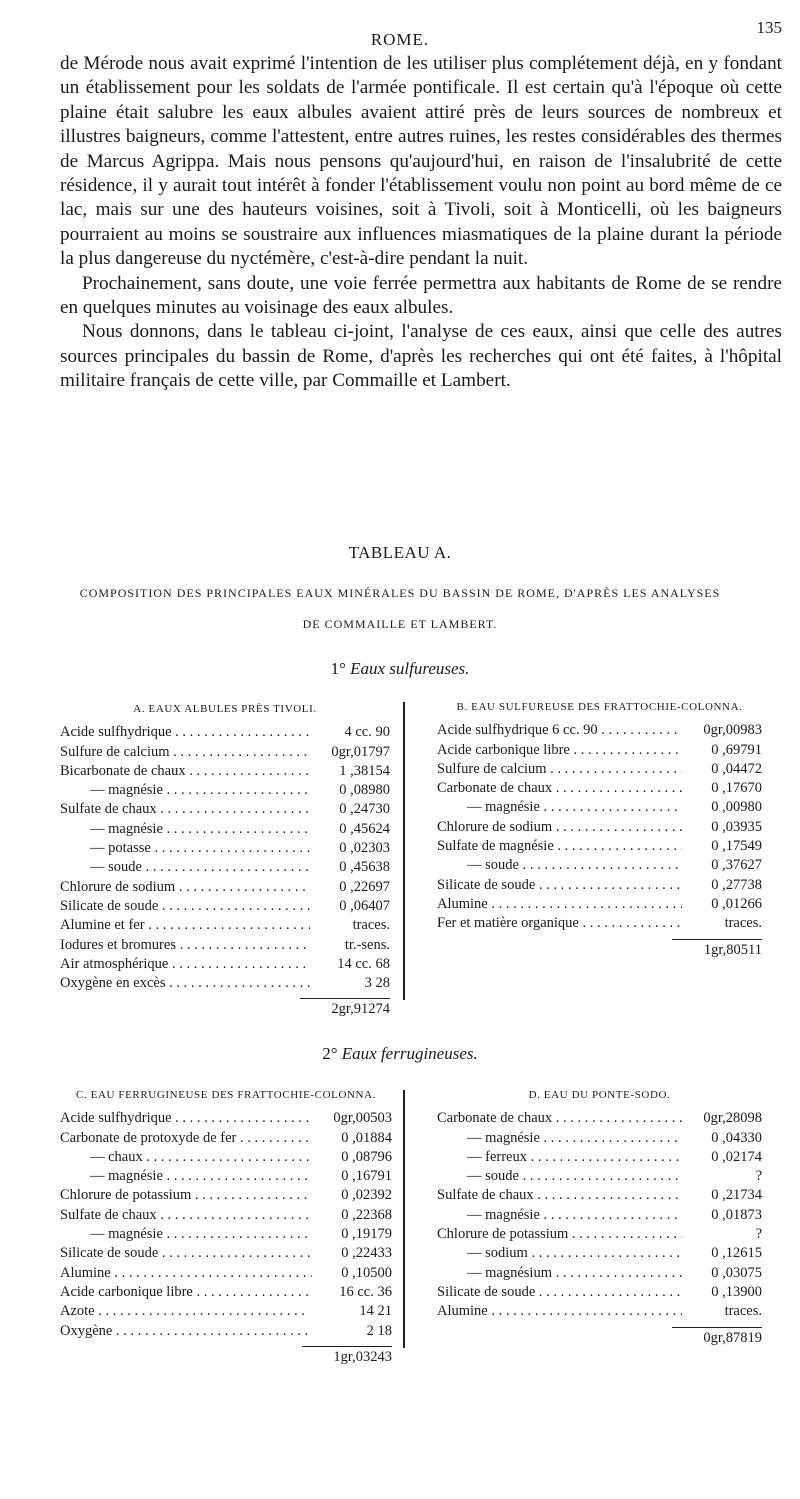  Describe the element at coordinates (400, 1054) in the screenshot. I see `section-heading: 2° Eaux ferrugineuses.` at that location.